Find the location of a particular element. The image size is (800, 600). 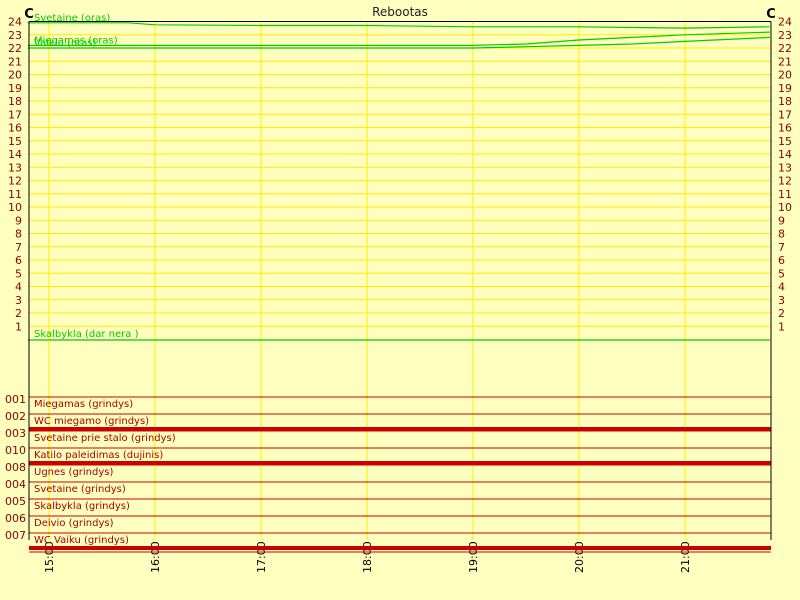

y-tick-label-right: 12 is located at coordinates (785, 181).